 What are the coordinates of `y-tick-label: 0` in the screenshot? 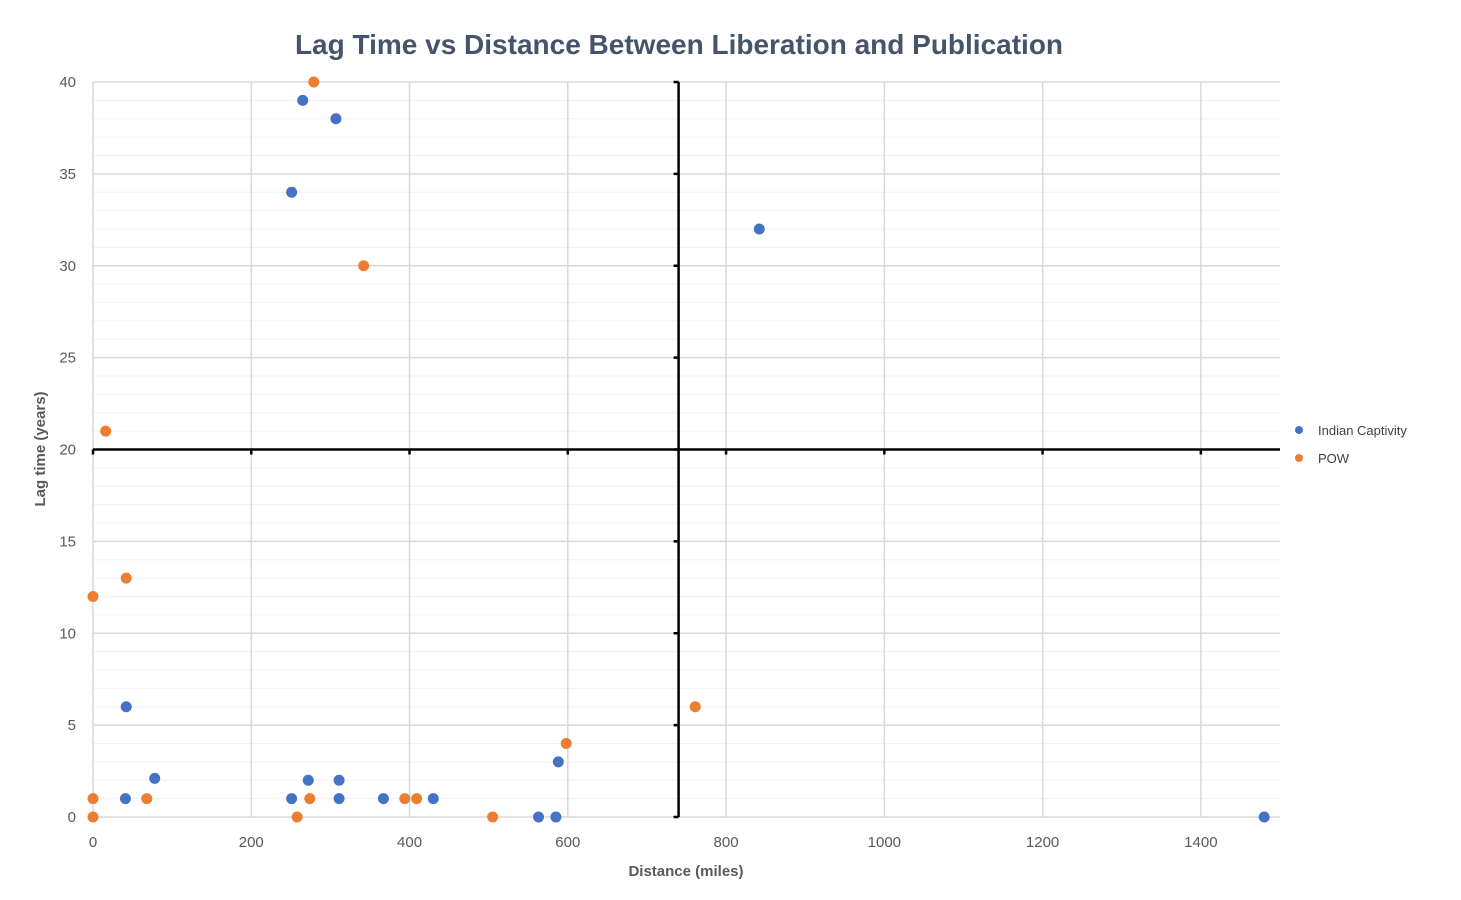 It's located at (72, 817).